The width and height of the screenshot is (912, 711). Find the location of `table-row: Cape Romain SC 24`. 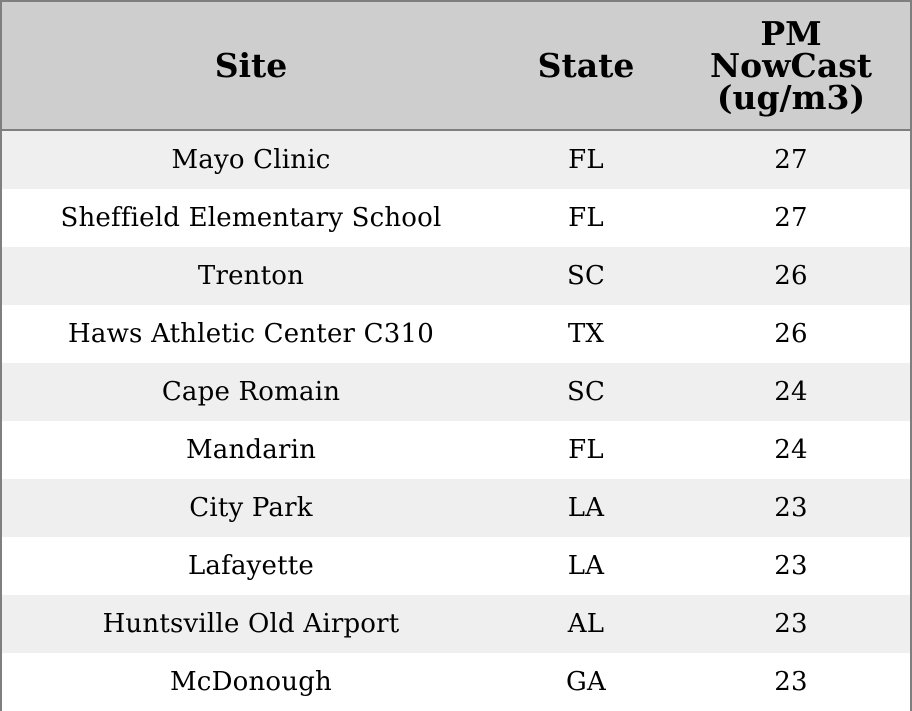

table-row: Cape Romain SC 24 is located at coordinates (456, 392).